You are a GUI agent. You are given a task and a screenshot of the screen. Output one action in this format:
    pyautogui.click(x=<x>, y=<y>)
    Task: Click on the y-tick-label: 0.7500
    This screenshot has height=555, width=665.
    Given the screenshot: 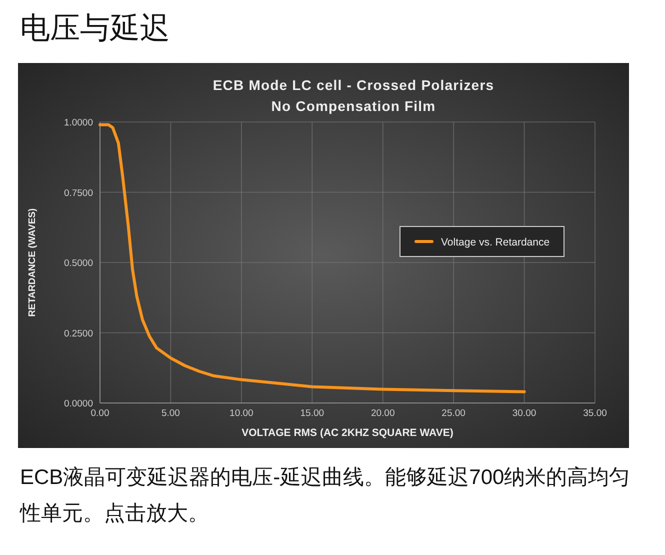 What is the action you would take?
    pyautogui.click(x=78, y=193)
    